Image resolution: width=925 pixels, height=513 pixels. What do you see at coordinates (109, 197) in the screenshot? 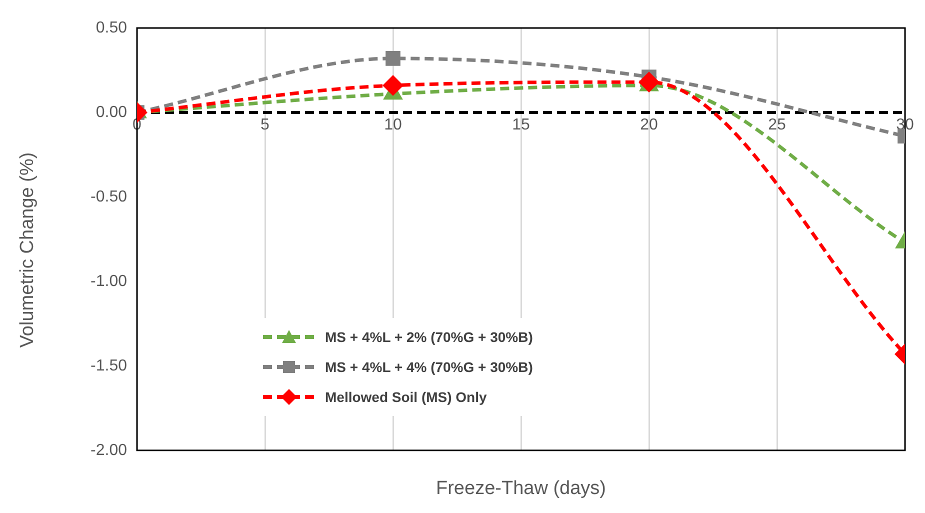
I see `y-tick-label: -0.50` at bounding box center [109, 197].